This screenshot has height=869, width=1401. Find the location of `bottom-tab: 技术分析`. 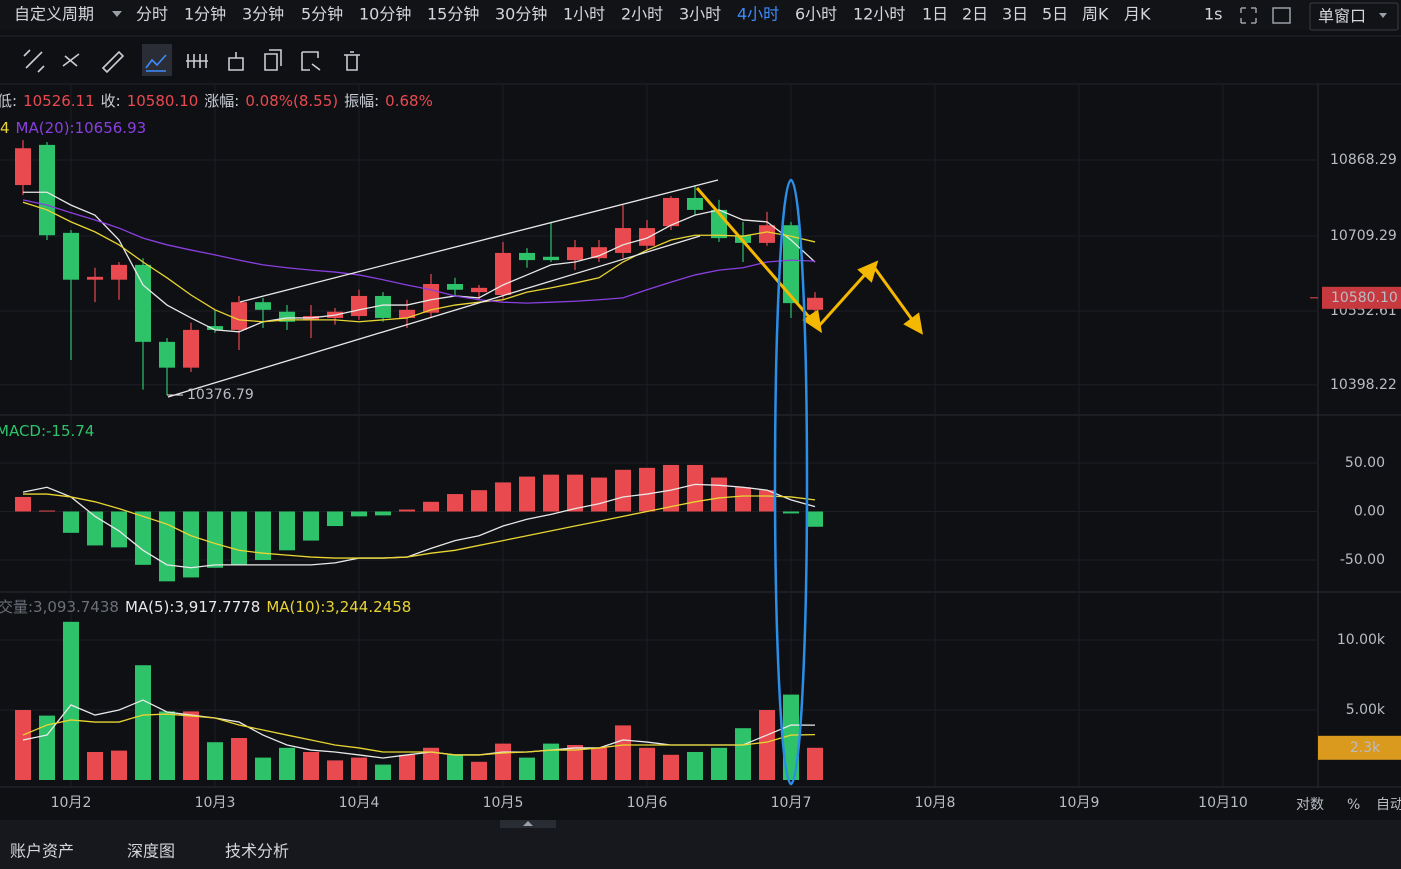

bottom-tab: 技术分析 is located at coordinates (257, 851).